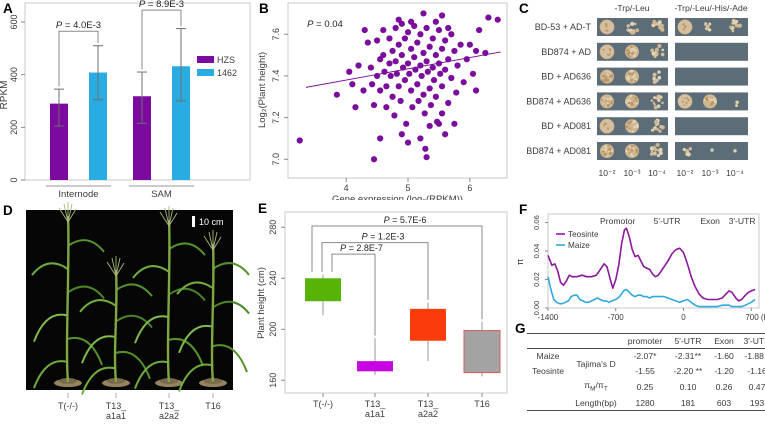 The height and width of the screenshot is (428, 765). What do you see at coordinates (276, 76) in the screenshot?
I see `svg-text: 7.4` at bounding box center [276, 76].